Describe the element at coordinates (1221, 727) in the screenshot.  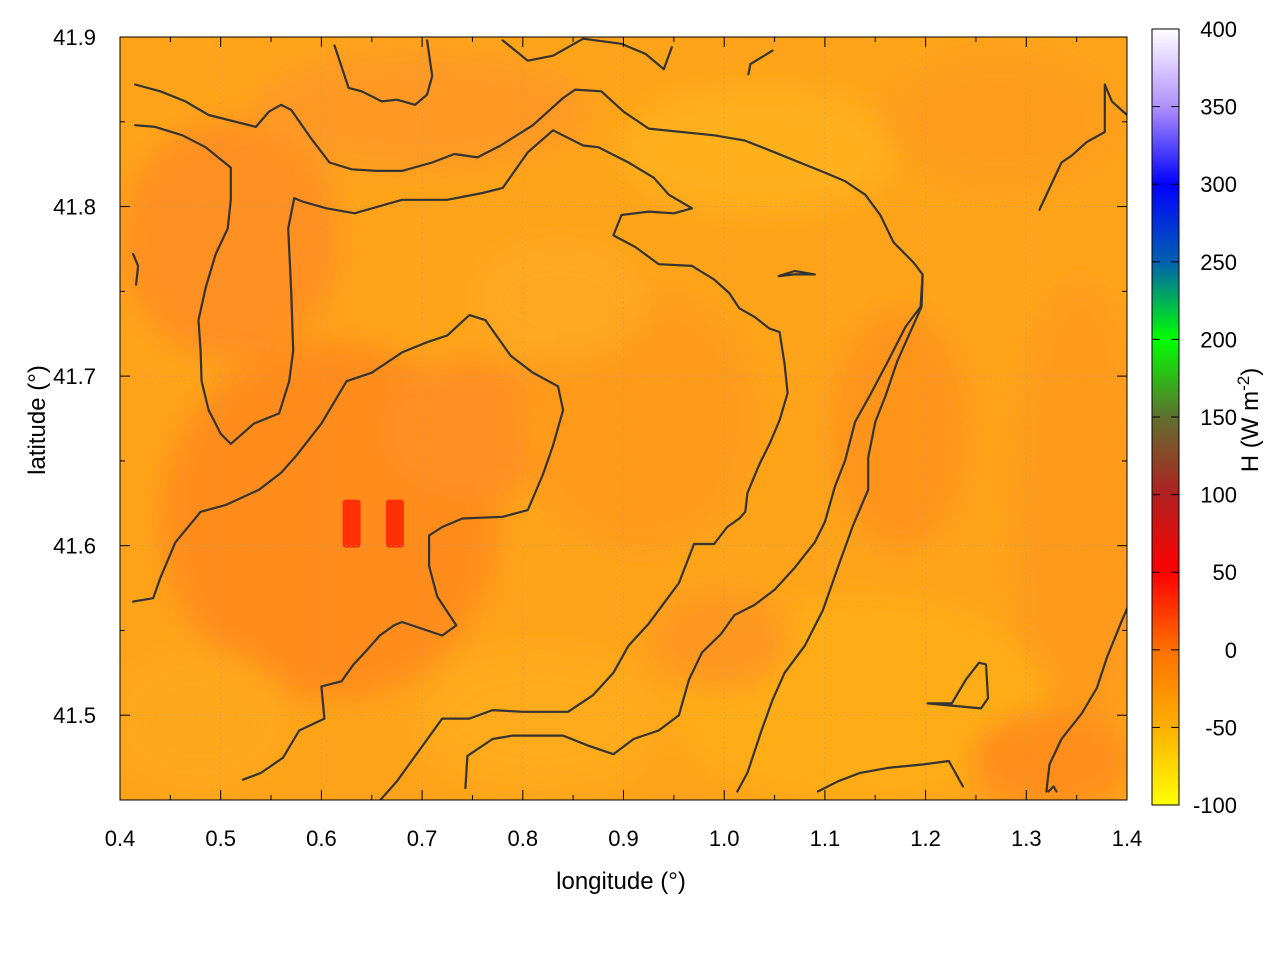
I see `colorbar-tick-label: -50` at that location.